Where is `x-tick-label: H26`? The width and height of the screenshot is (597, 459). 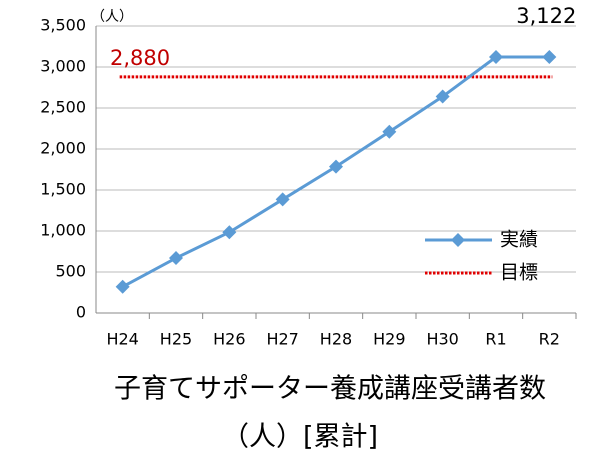 x-tick-label: H26 is located at coordinates (229, 339).